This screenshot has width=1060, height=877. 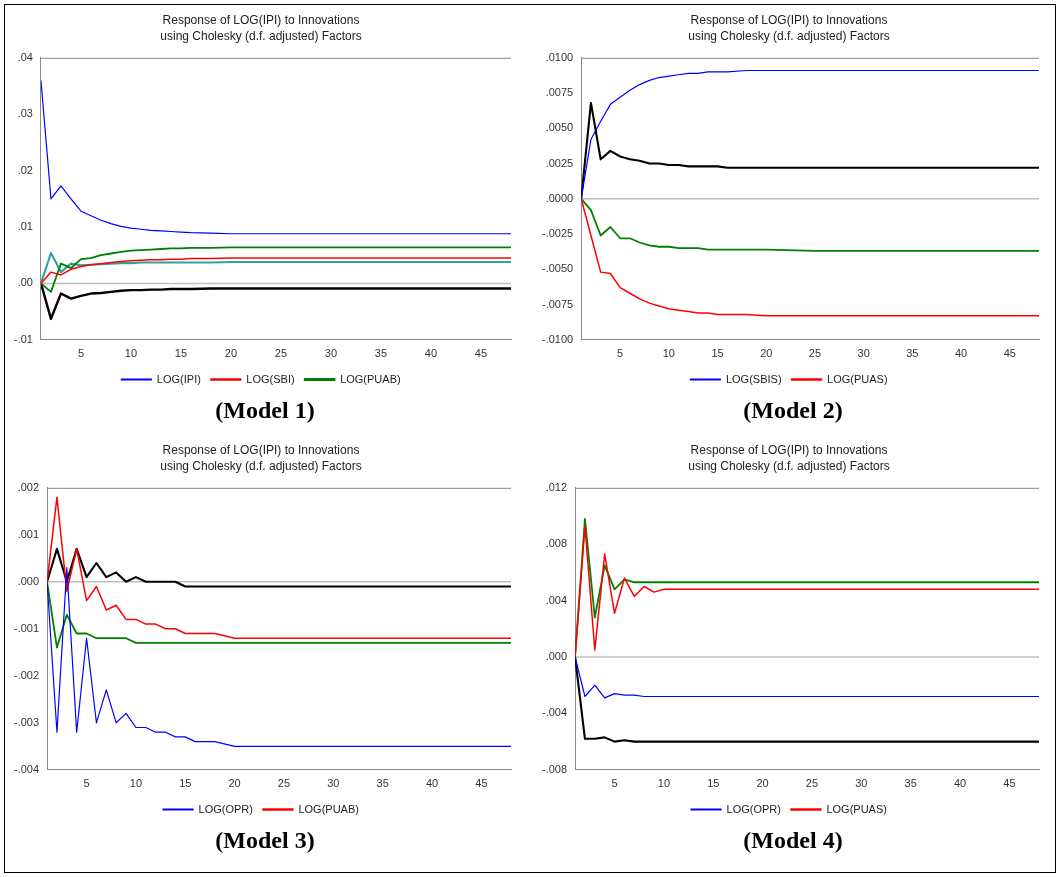 What do you see at coordinates (270, 378) in the screenshot?
I see `legend-label: LOG(SBI)` at bounding box center [270, 378].